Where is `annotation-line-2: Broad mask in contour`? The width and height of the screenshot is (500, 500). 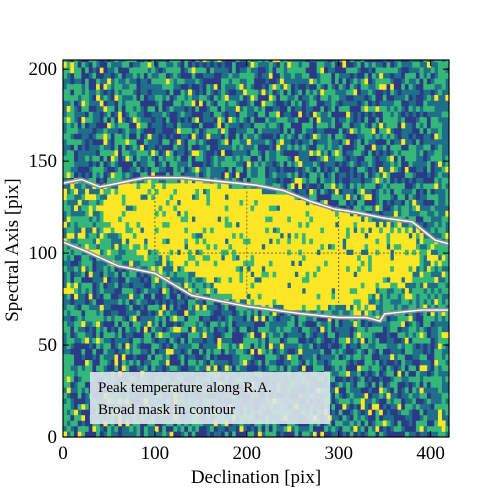
annotation-line-2: Broad mask in contour is located at coordinates (166, 410).